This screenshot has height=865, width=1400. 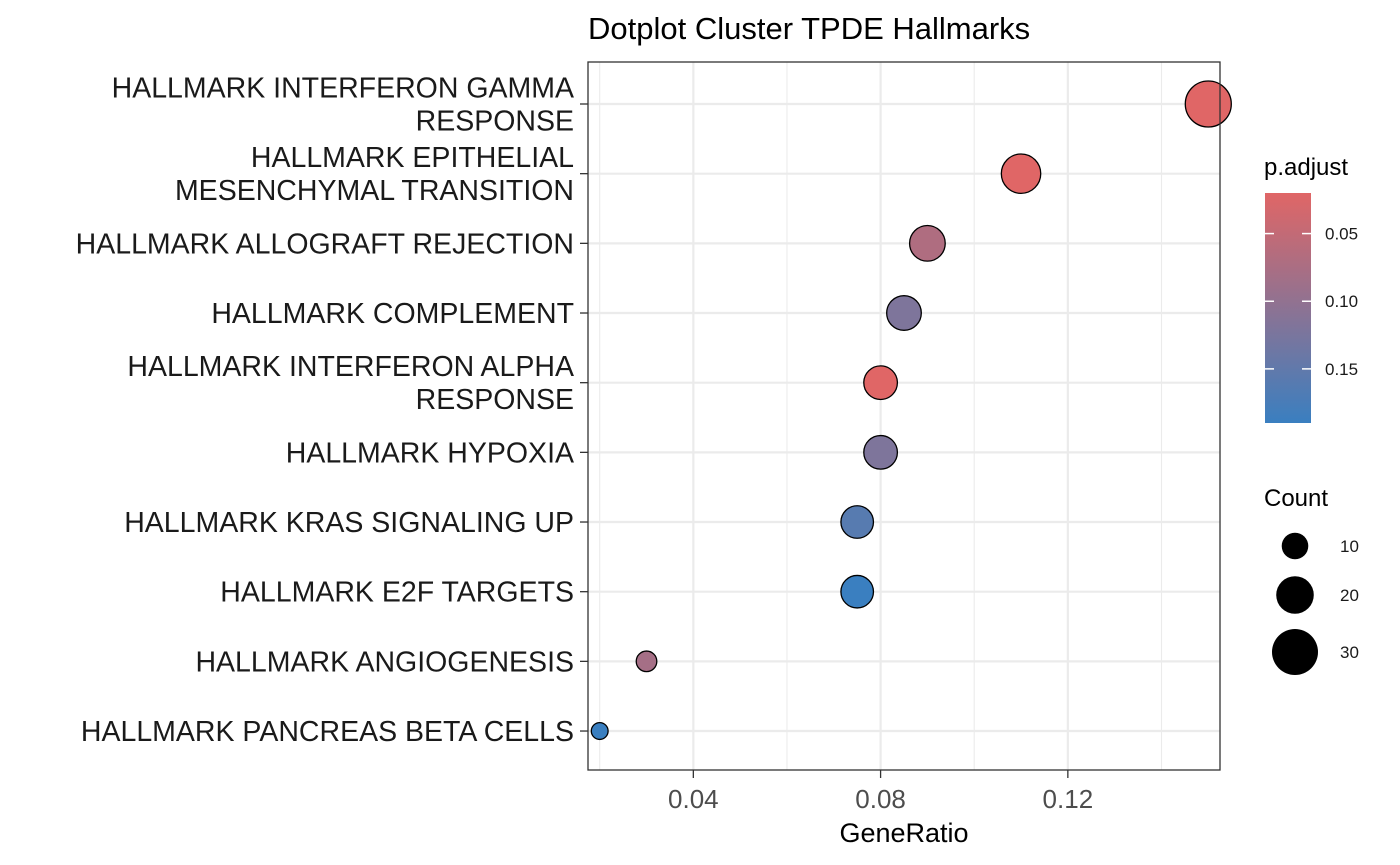 What do you see at coordinates (1349, 546) in the screenshot?
I see `count-legend-label: 10` at bounding box center [1349, 546].